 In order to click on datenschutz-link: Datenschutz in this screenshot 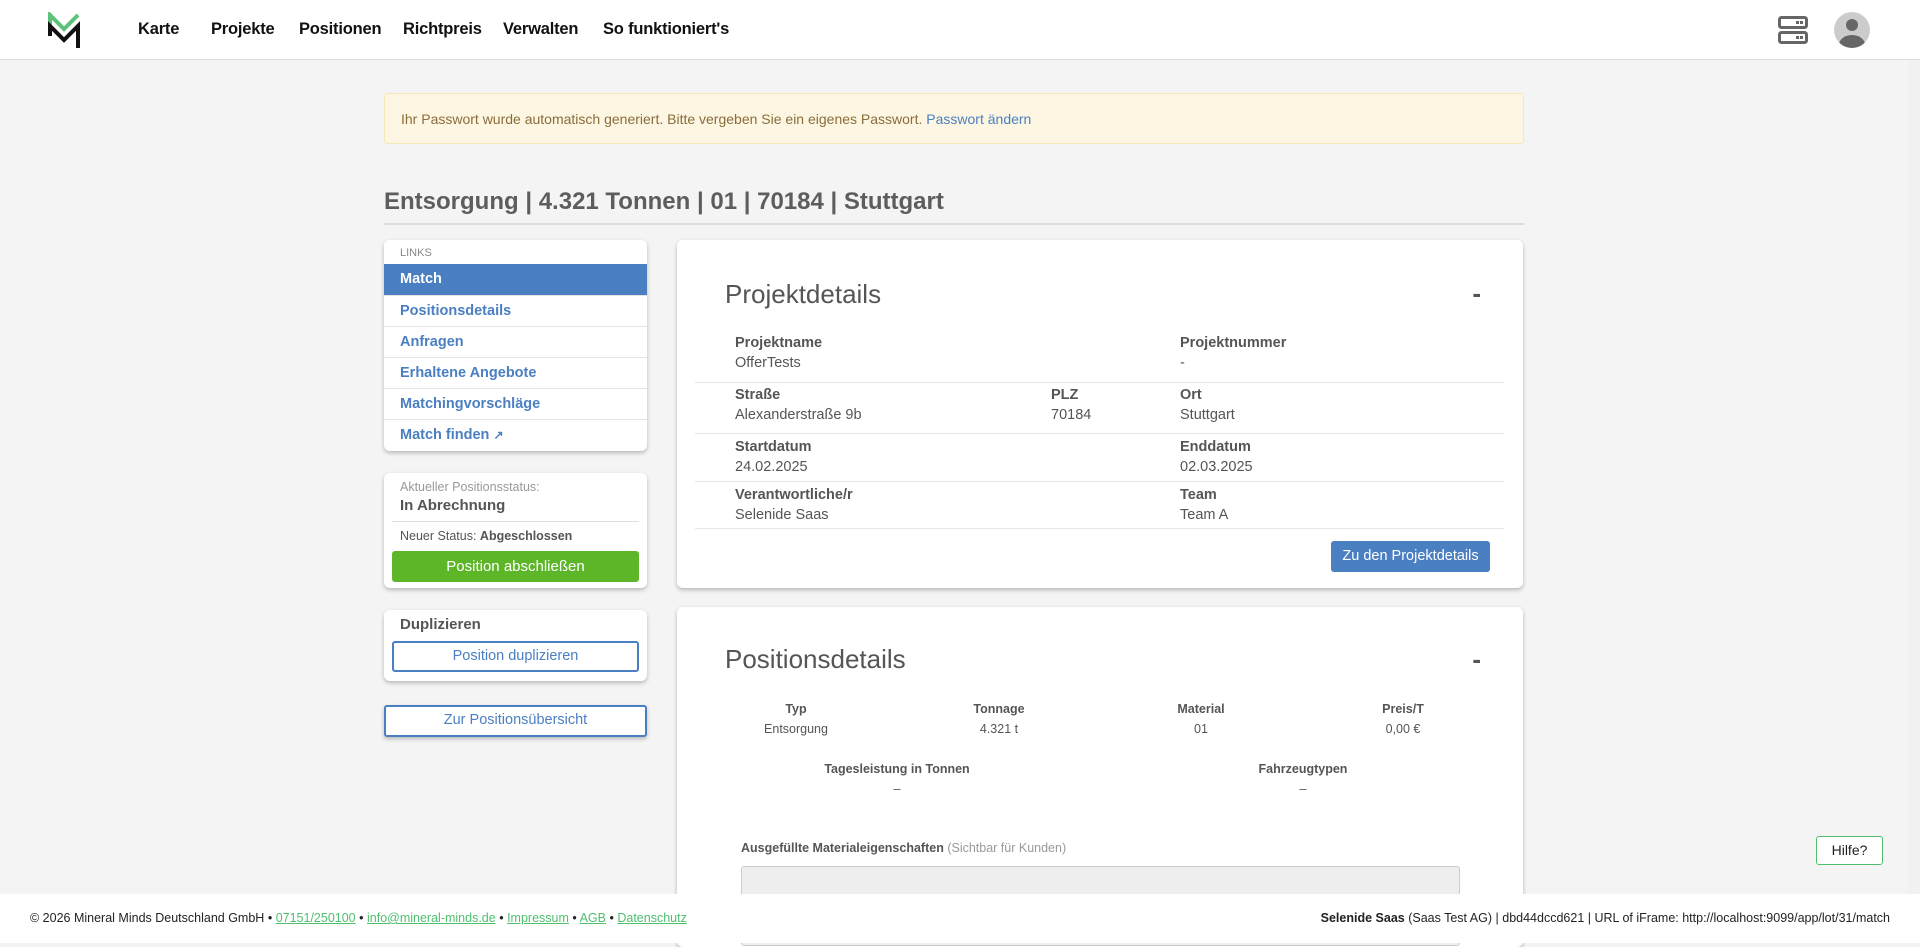, I will do `click(652, 918)`.